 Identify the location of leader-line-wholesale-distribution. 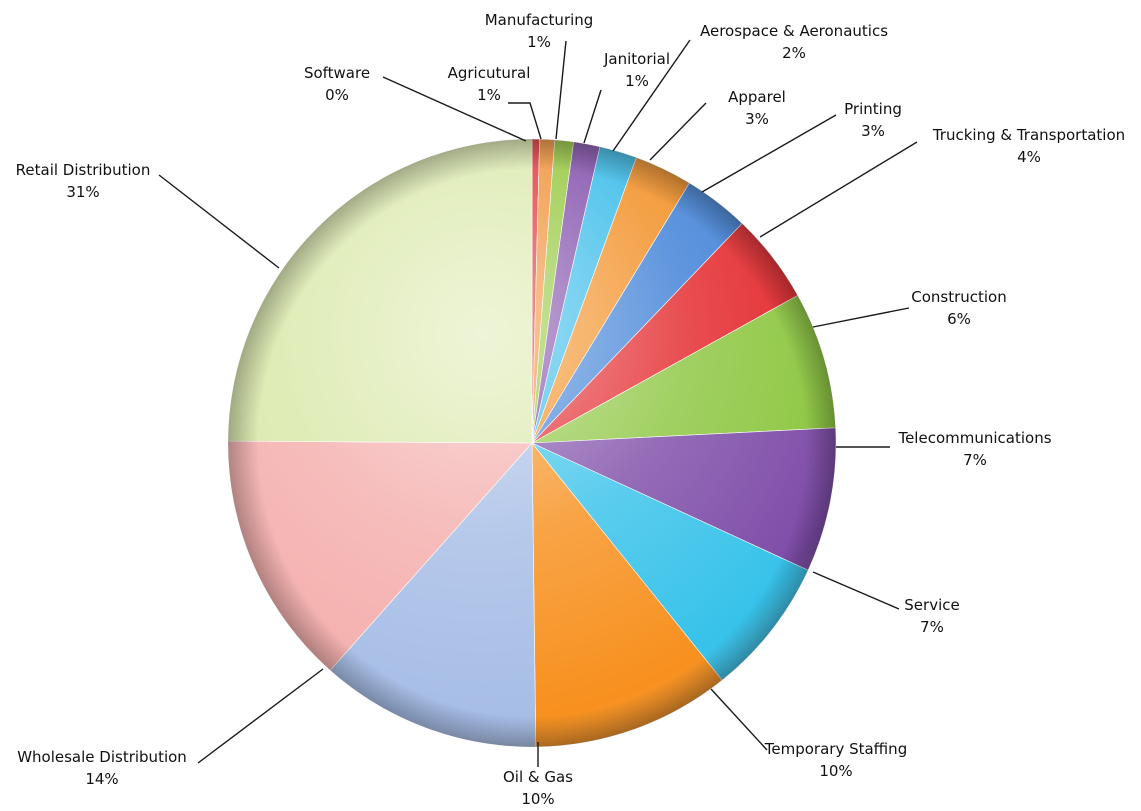
(260, 716).